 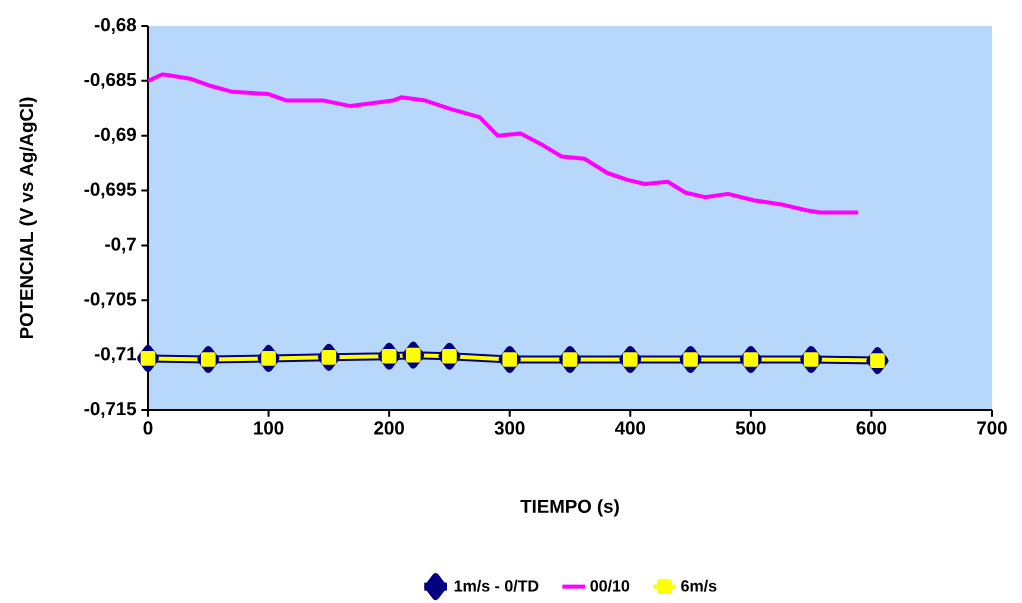 I want to click on legend-label: 00/10, so click(x=610, y=585).